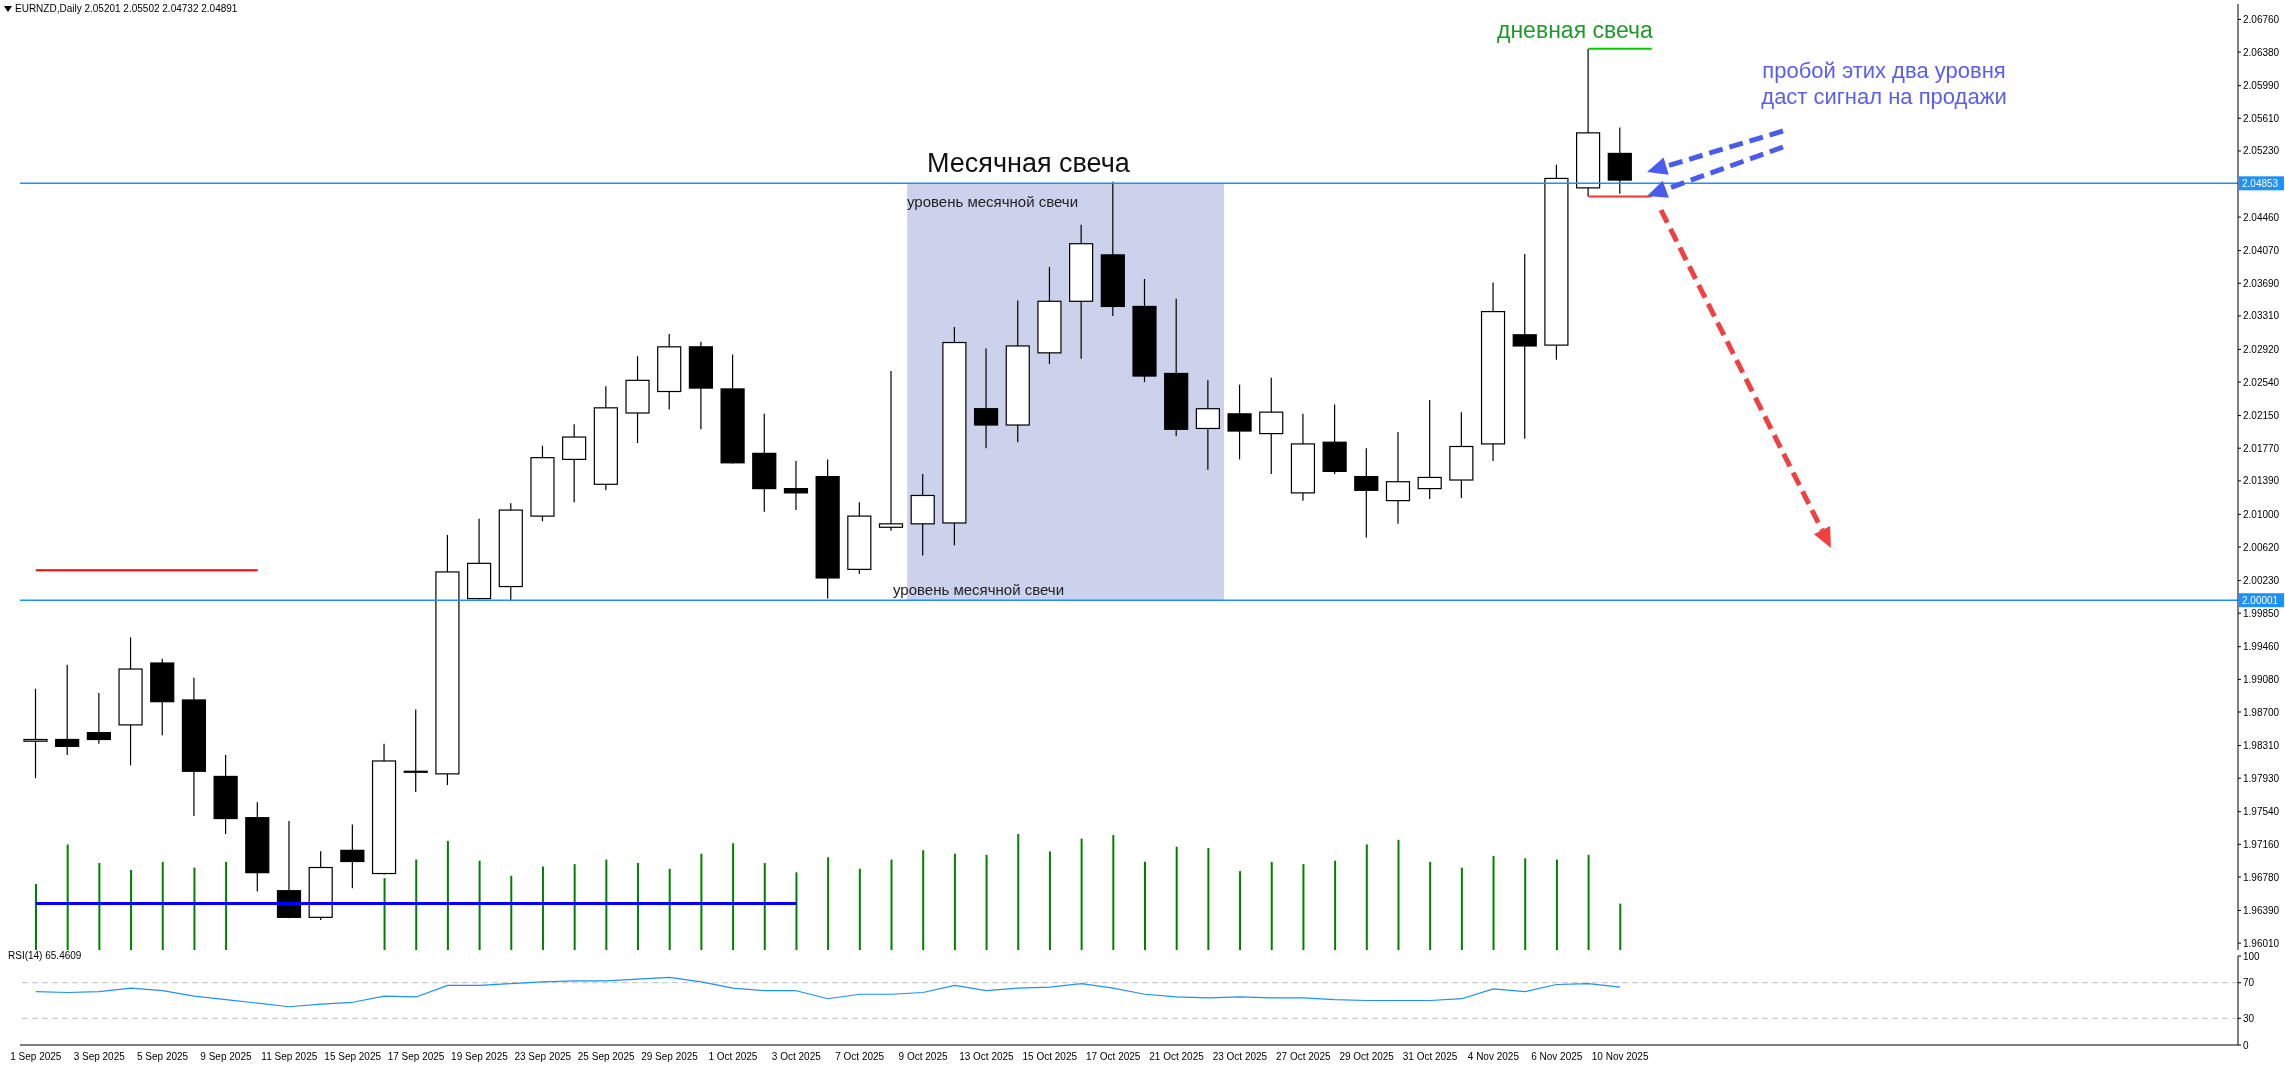 The image size is (2285, 1067). I want to click on y-tick-label: 1.99850, so click(2261, 613).